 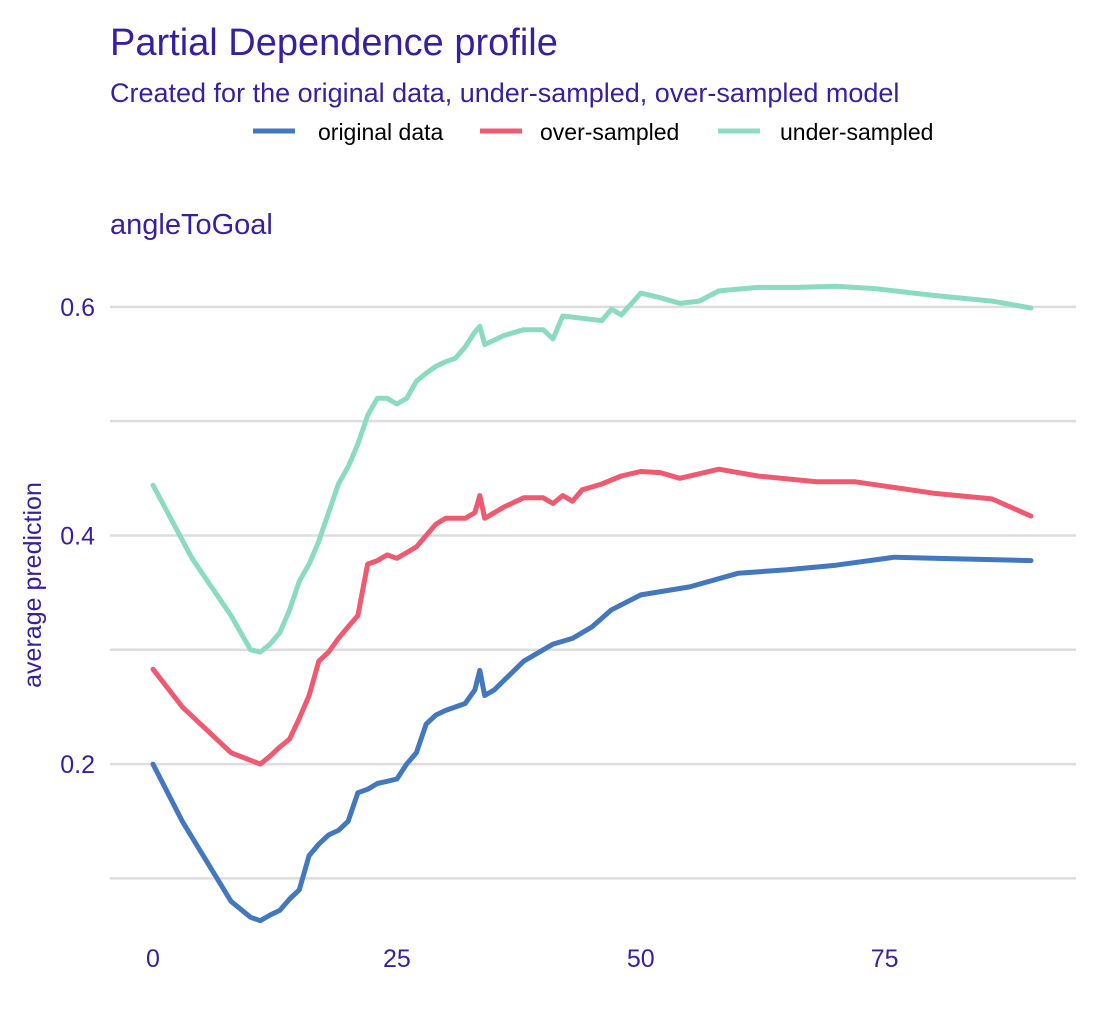 I want to click on x-tick-label: 25, so click(x=397, y=959).